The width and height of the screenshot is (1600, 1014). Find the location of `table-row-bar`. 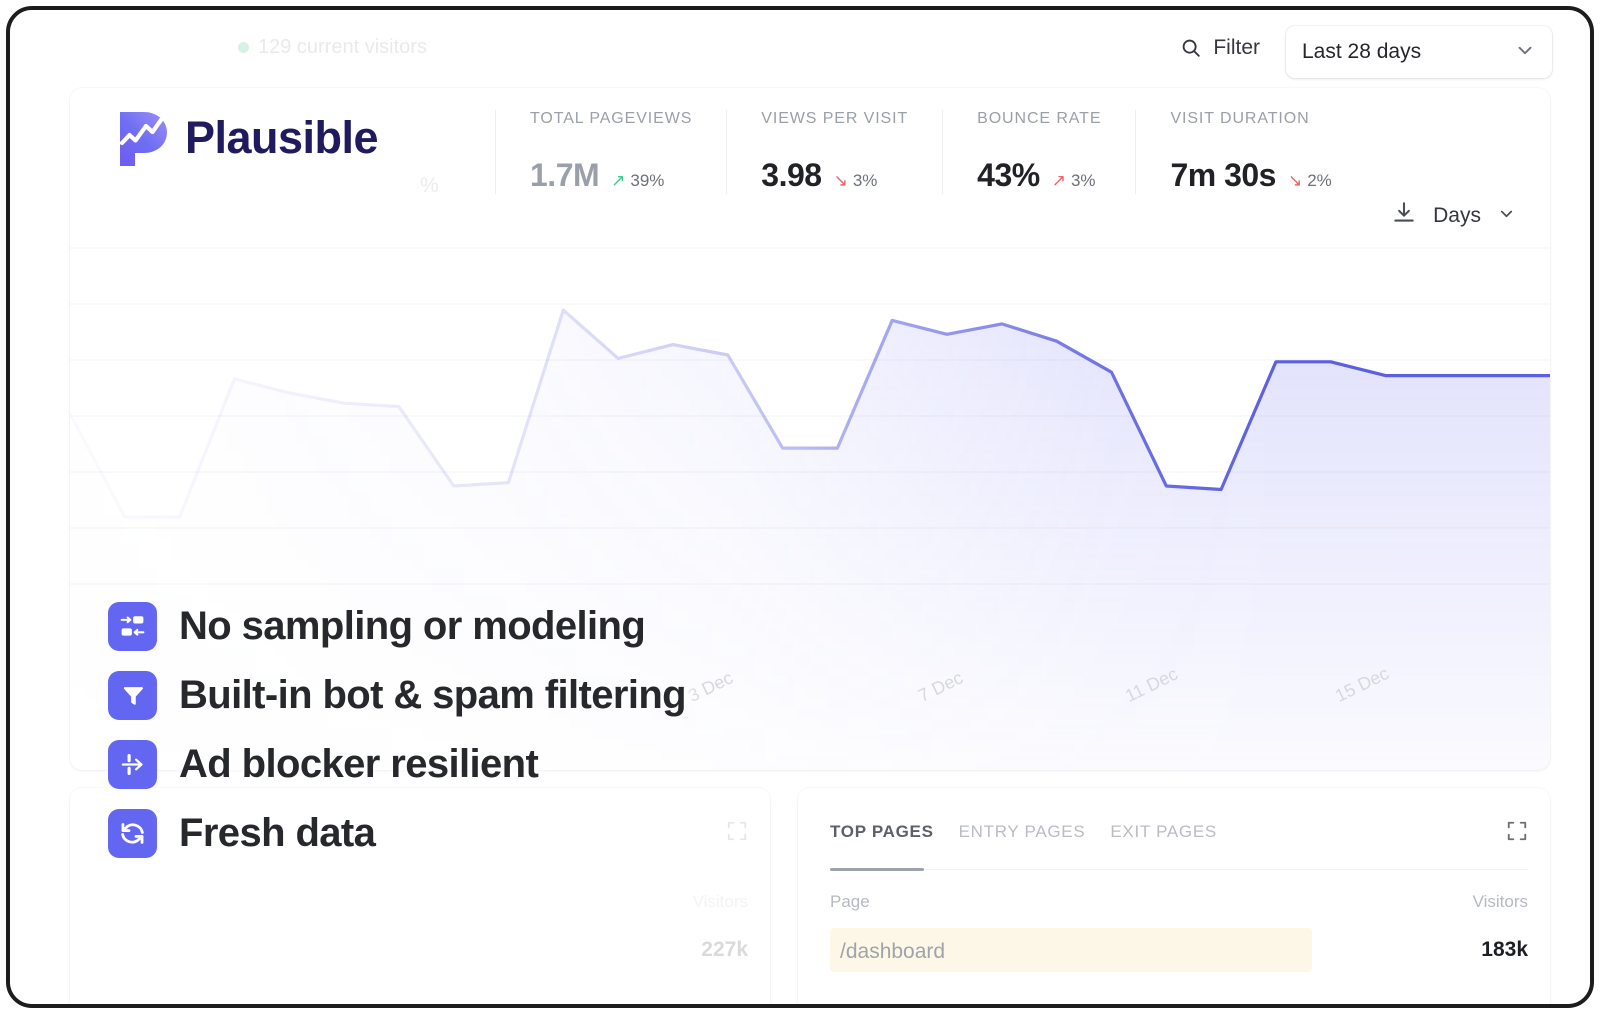

table-row-bar is located at coordinates (1071, 950).